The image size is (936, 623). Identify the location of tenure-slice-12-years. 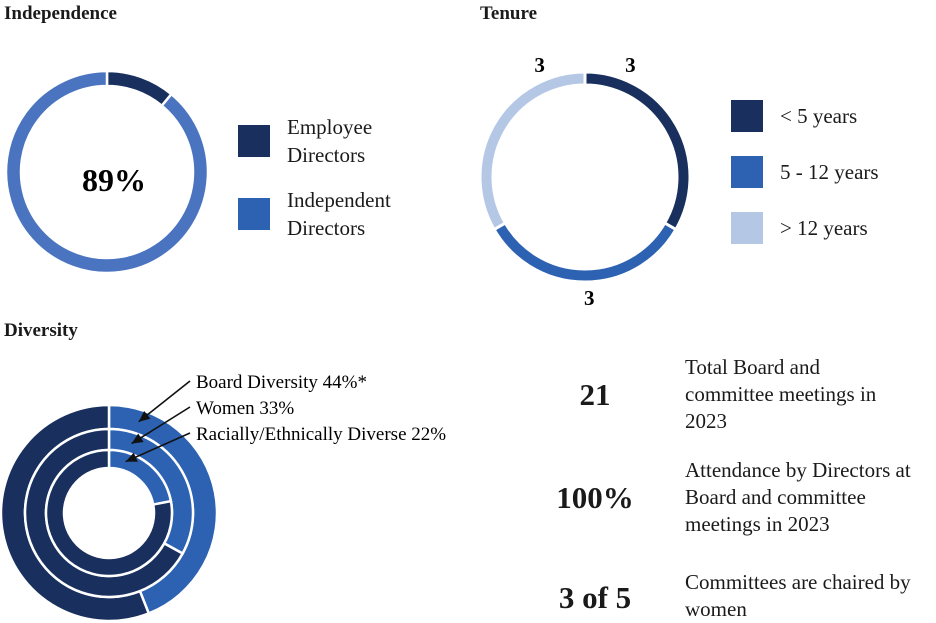
(532, 151).